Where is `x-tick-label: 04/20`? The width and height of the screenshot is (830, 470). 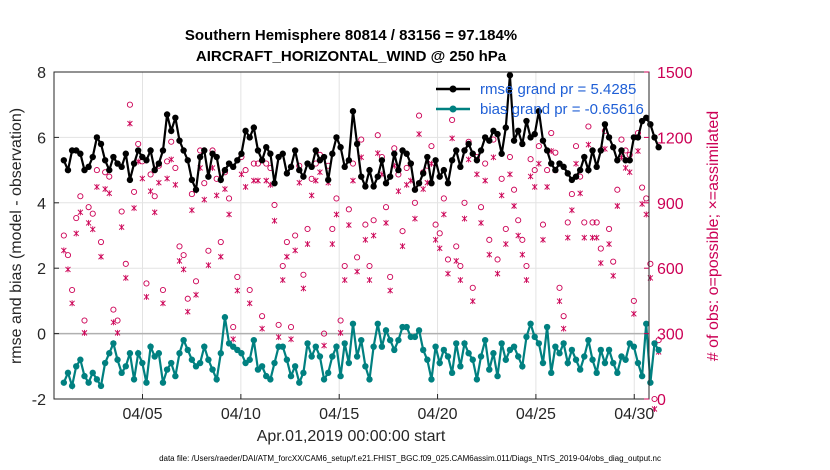
x-tick-label: 04/20 is located at coordinates (438, 414).